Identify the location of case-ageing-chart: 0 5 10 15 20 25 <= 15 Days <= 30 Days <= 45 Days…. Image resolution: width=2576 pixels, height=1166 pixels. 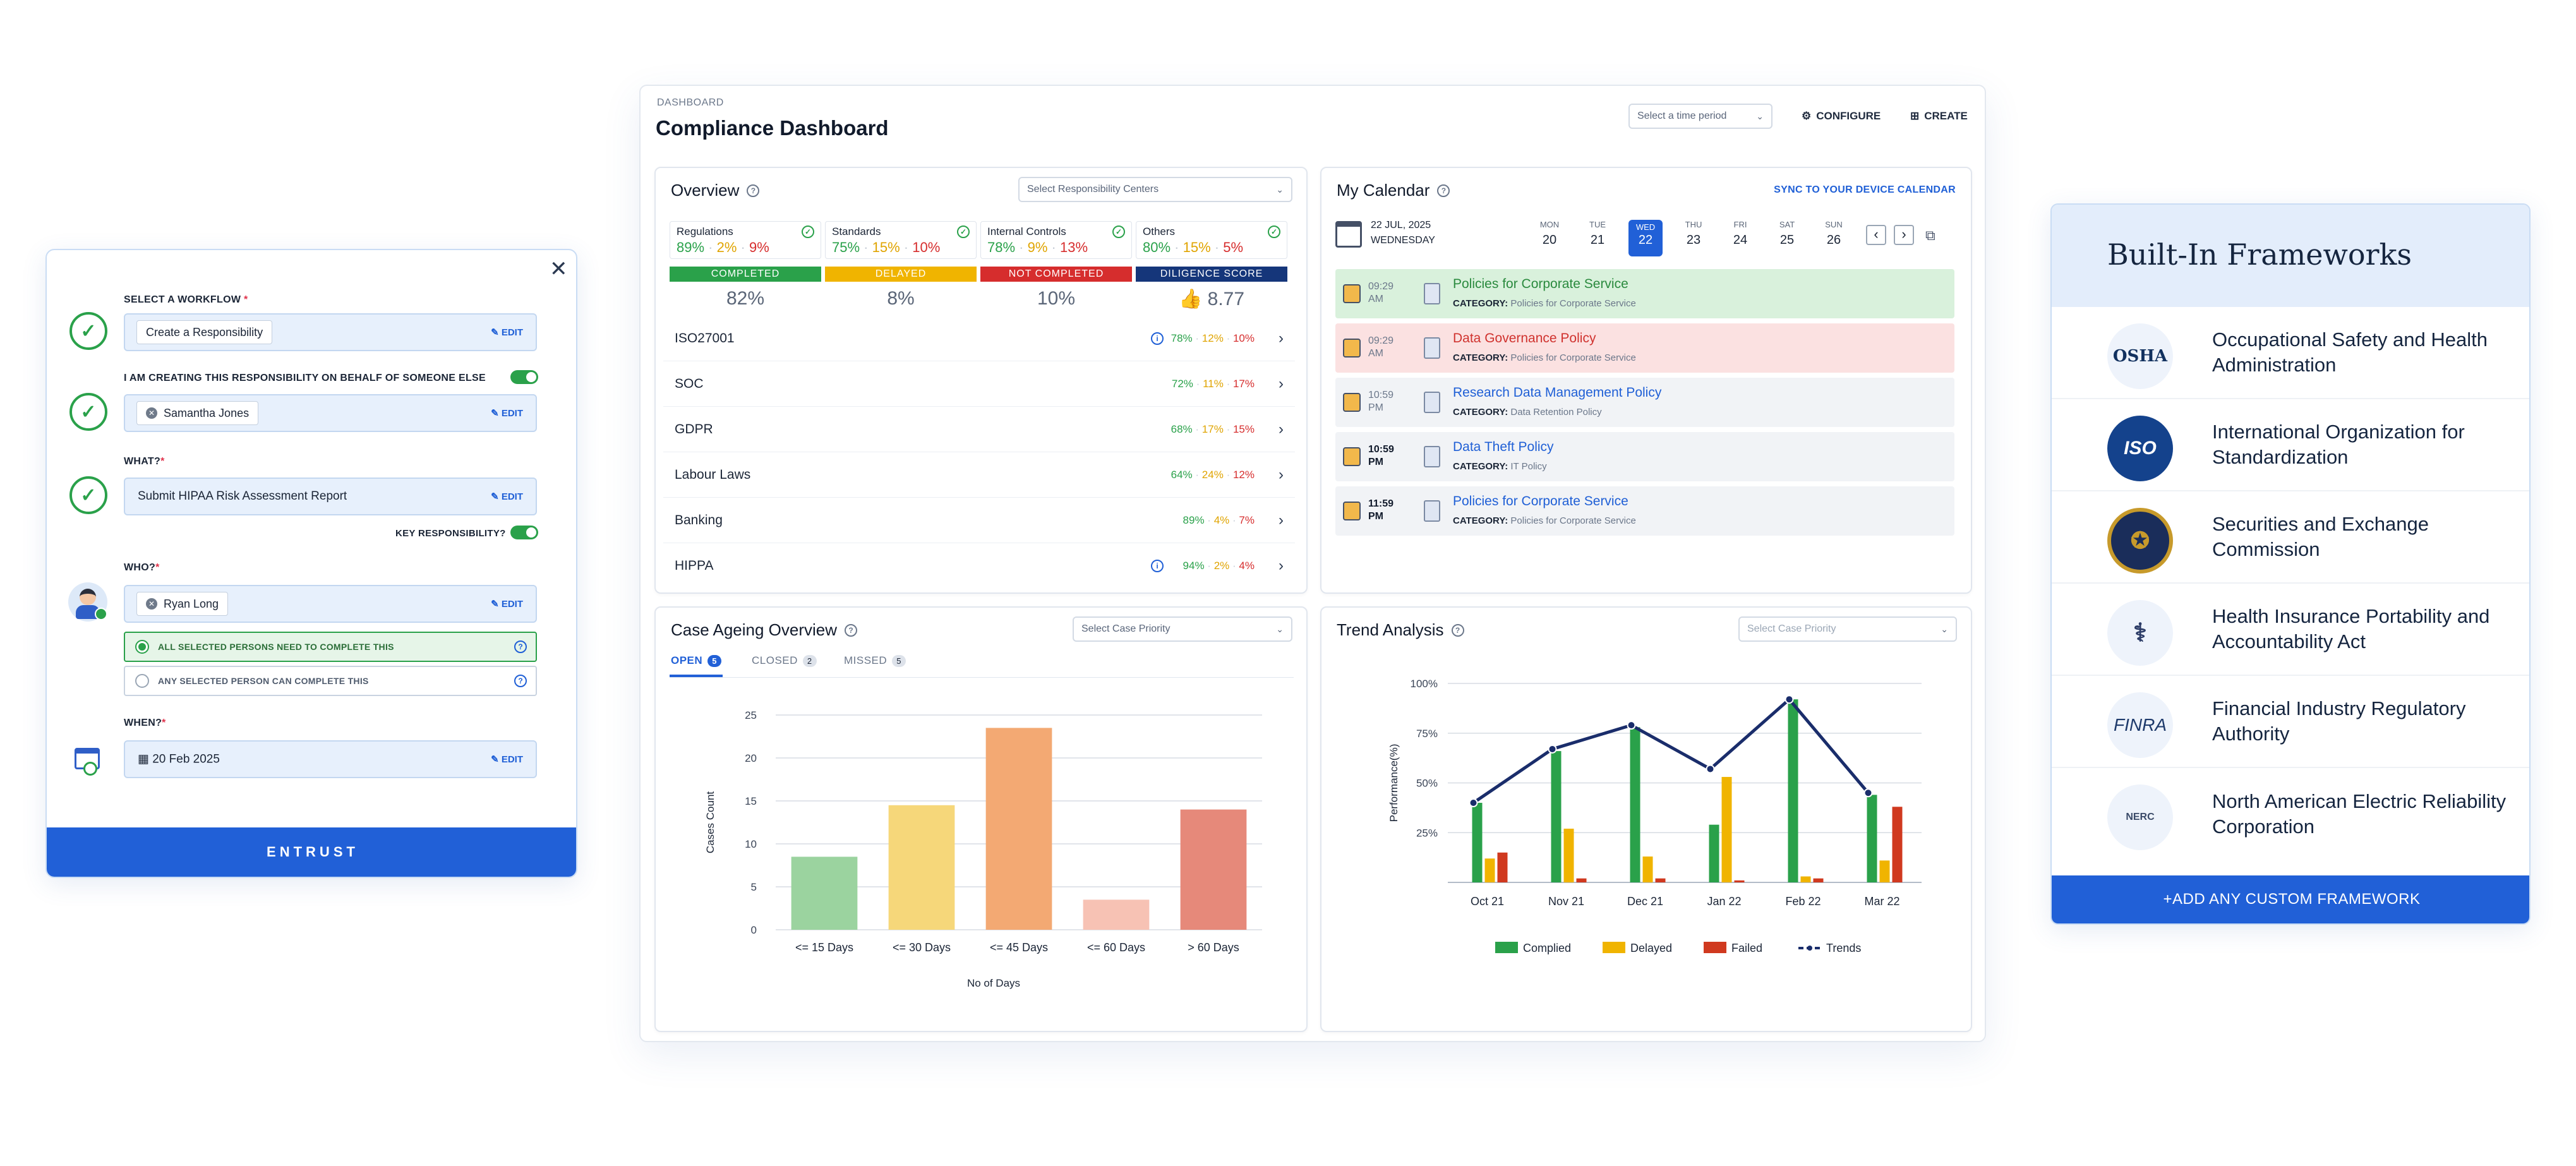
(983, 849).